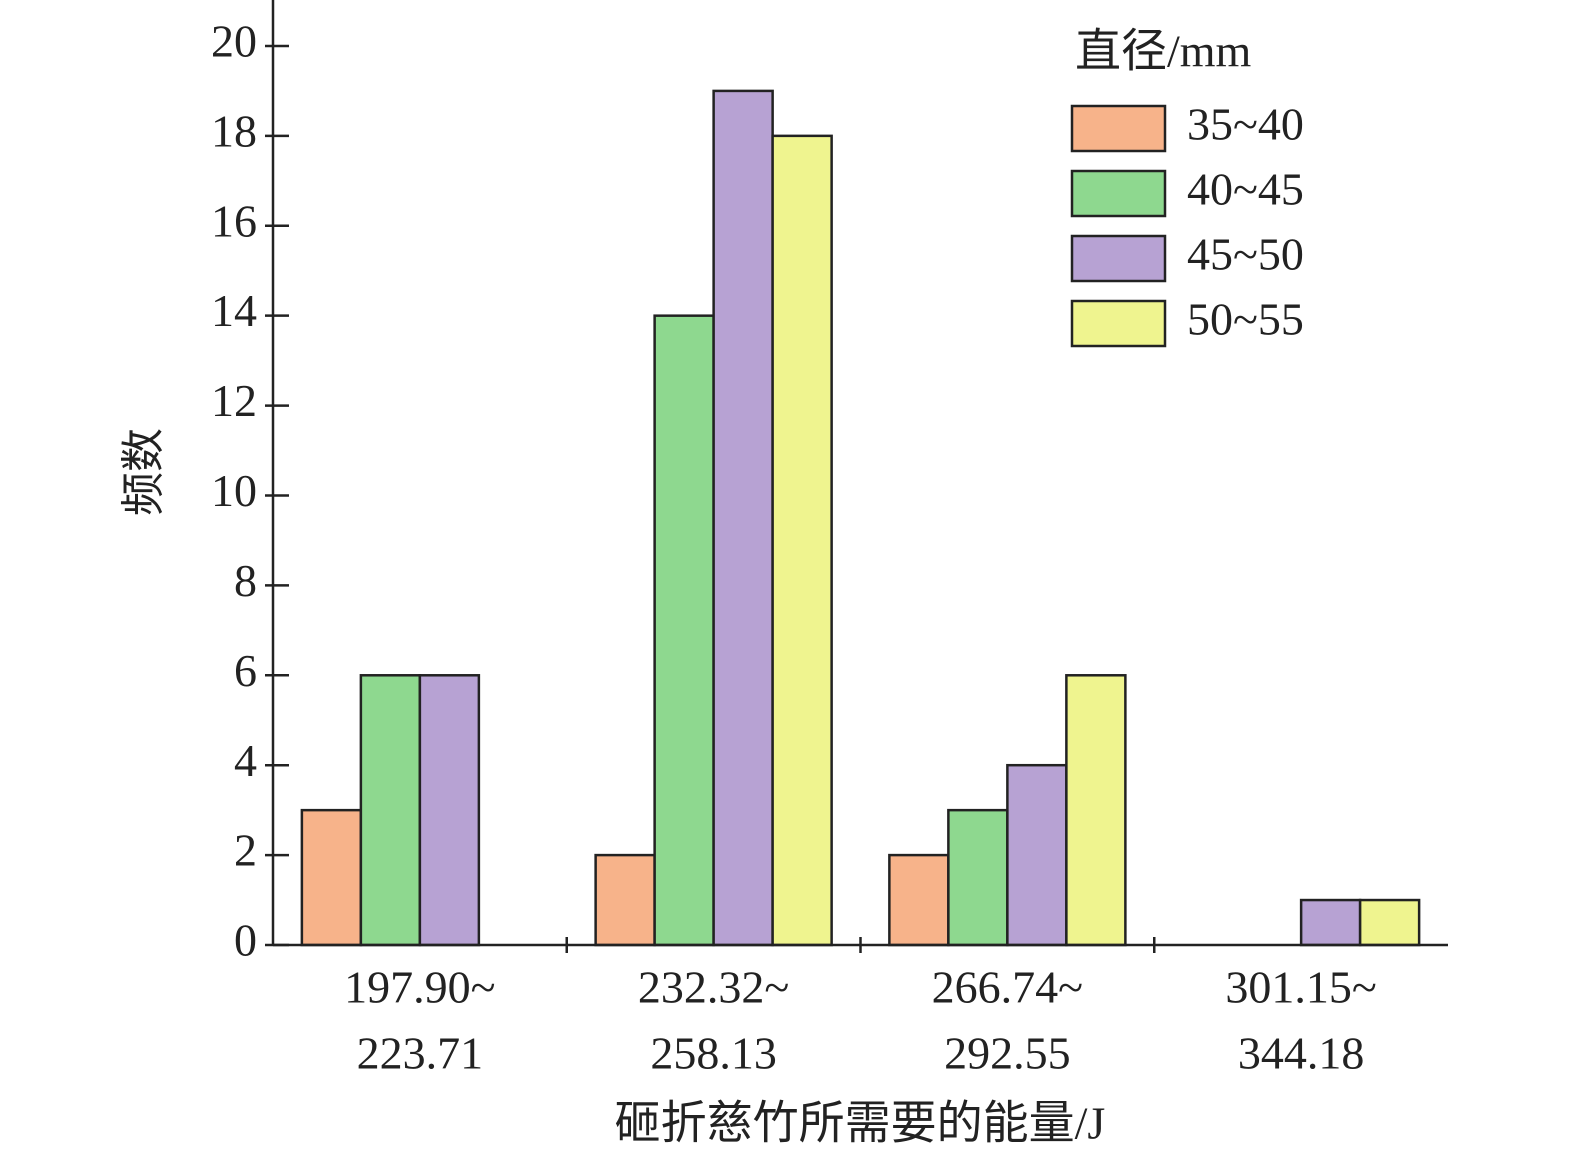  Describe the element at coordinates (234, 130) in the screenshot. I see `y-tick-label: 18` at that location.